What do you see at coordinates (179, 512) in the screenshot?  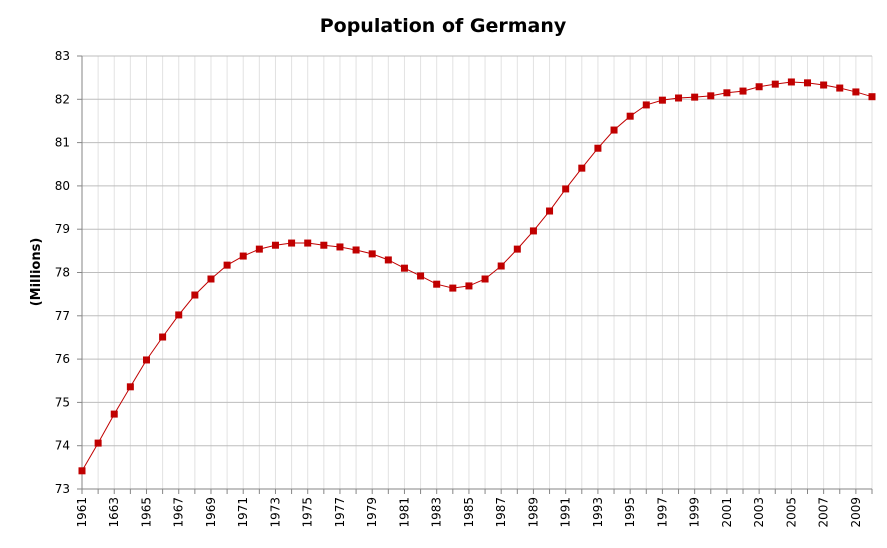 I see `x-tick-label: 1967` at bounding box center [179, 512].